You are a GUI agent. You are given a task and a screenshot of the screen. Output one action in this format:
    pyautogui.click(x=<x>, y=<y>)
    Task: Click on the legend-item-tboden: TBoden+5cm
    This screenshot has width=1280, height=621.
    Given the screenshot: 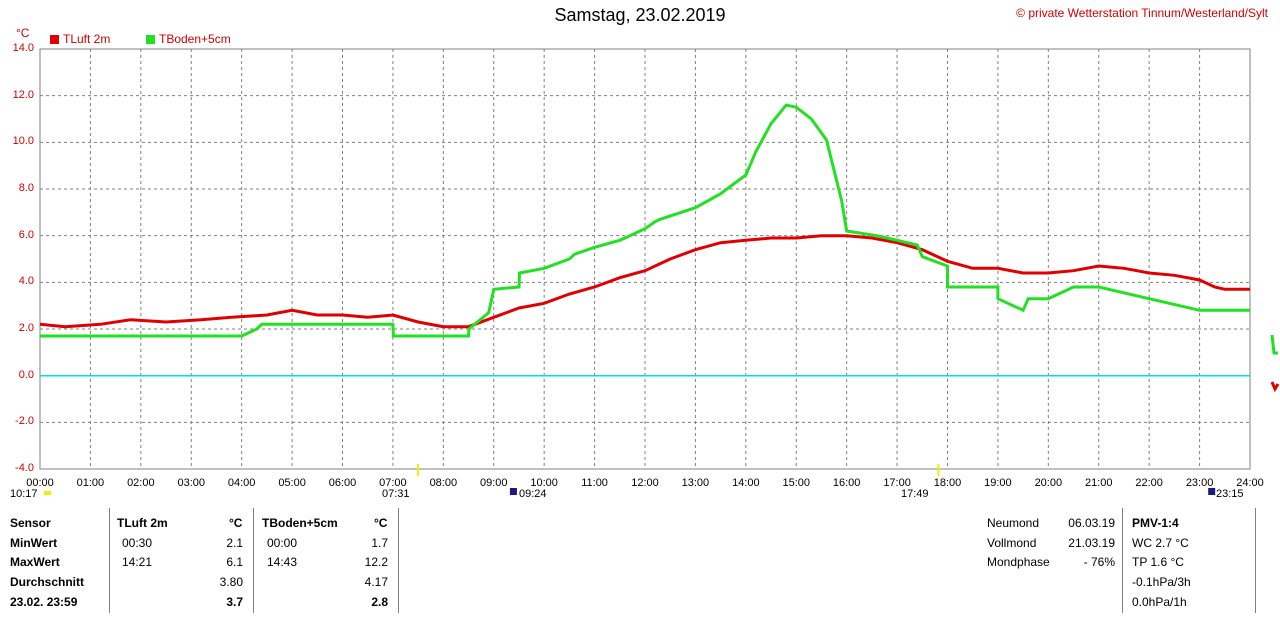 What is the action you would take?
    pyautogui.click(x=188, y=39)
    